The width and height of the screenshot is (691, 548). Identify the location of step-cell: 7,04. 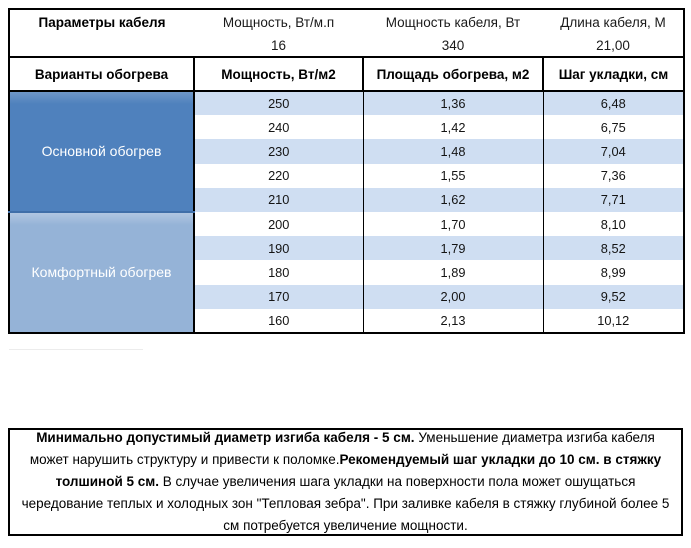
(613, 151).